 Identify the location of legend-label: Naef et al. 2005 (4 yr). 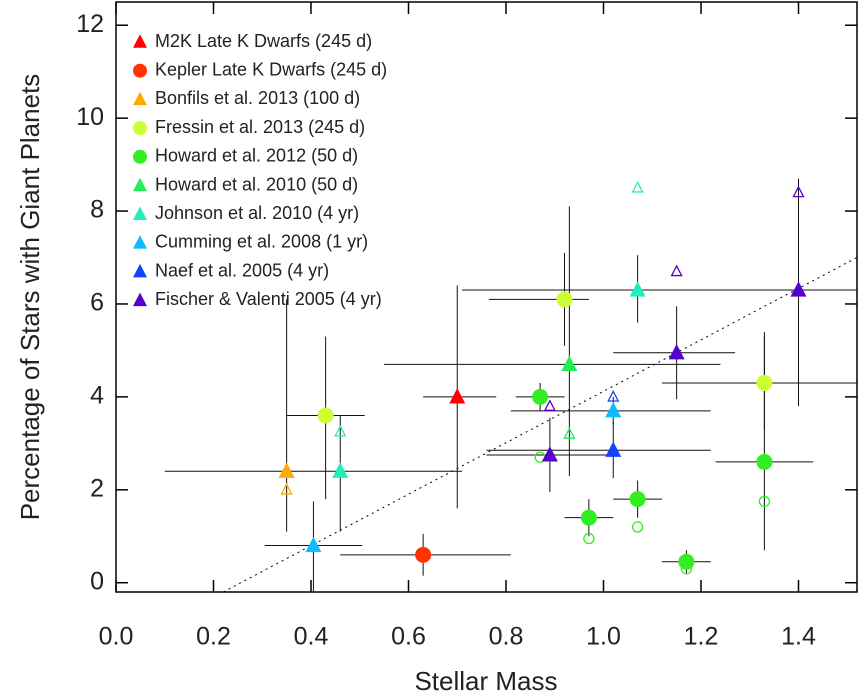
(242, 270).